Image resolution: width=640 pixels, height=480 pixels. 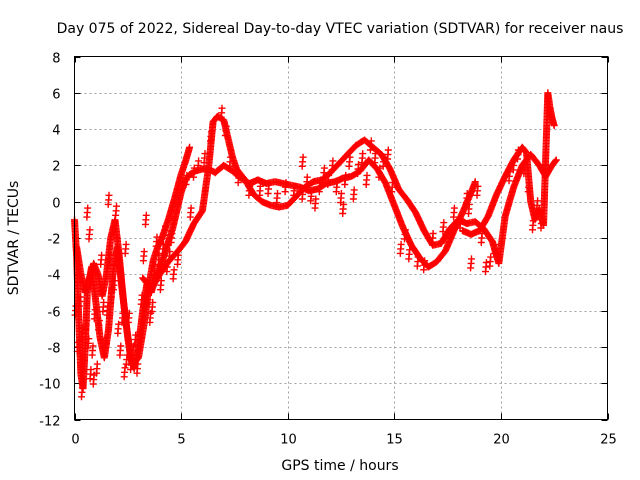 What do you see at coordinates (126, 296) in the screenshot?
I see `series-scatter-early` at bounding box center [126, 296].